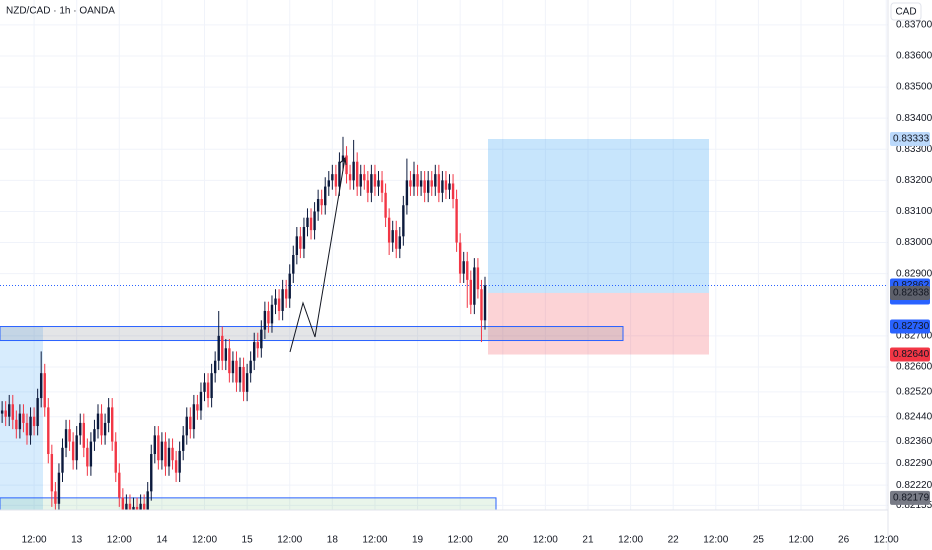 The height and width of the screenshot is (550, 932). What do you see at coordinates (910, 275) in the screenshot?
I see `price-scale` at bounding box center [910, 275].